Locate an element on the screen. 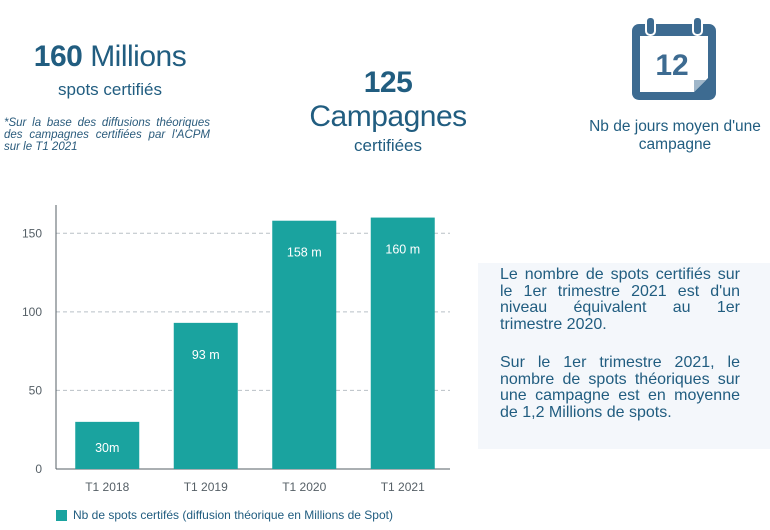  y-tick-label: 100 is located at coordinates (32, 312).